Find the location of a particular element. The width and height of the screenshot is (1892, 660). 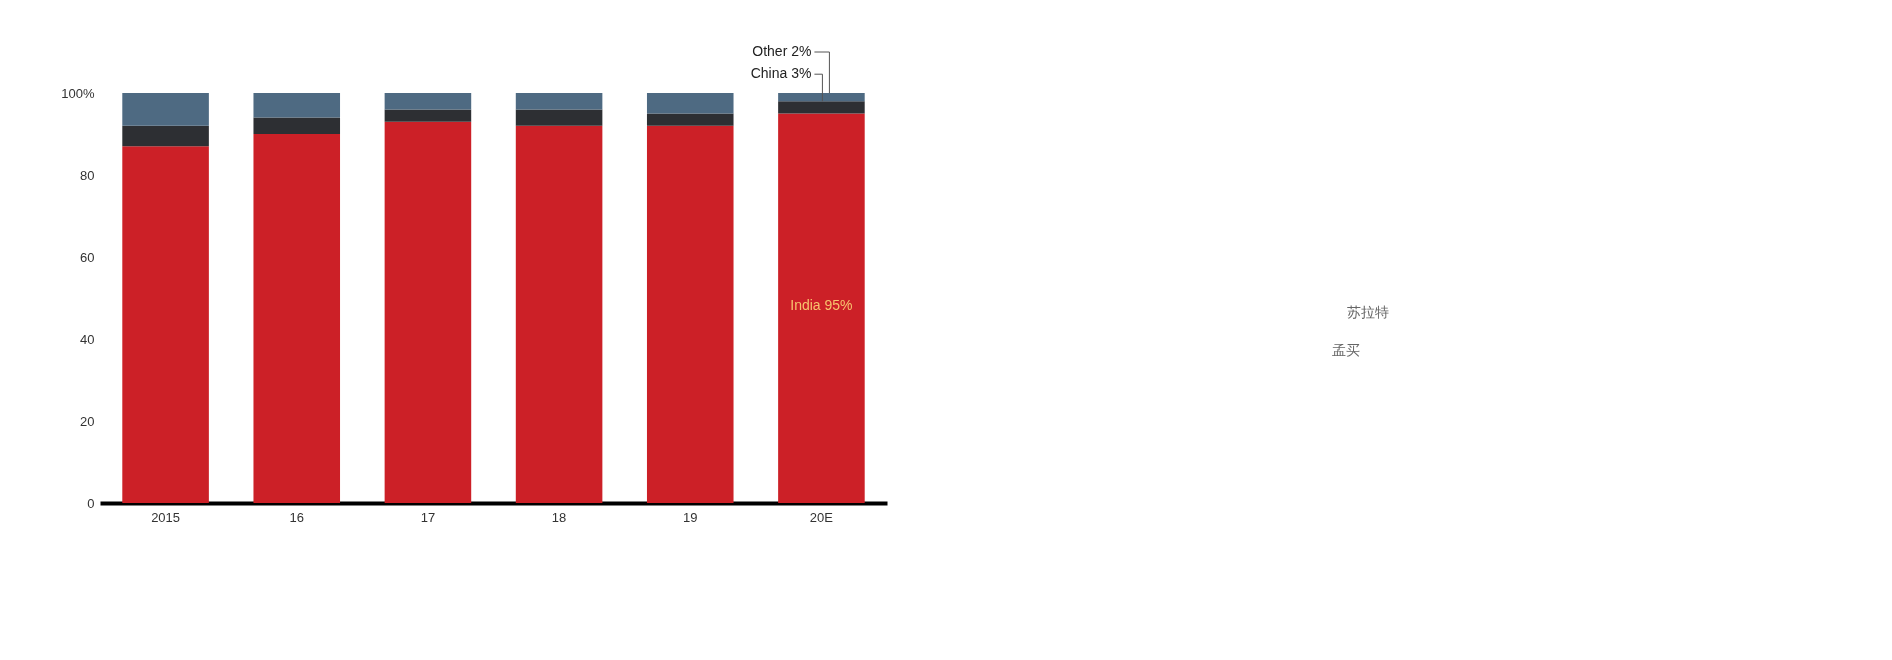

text: 孟买 is located at coordinates (1346, 350).